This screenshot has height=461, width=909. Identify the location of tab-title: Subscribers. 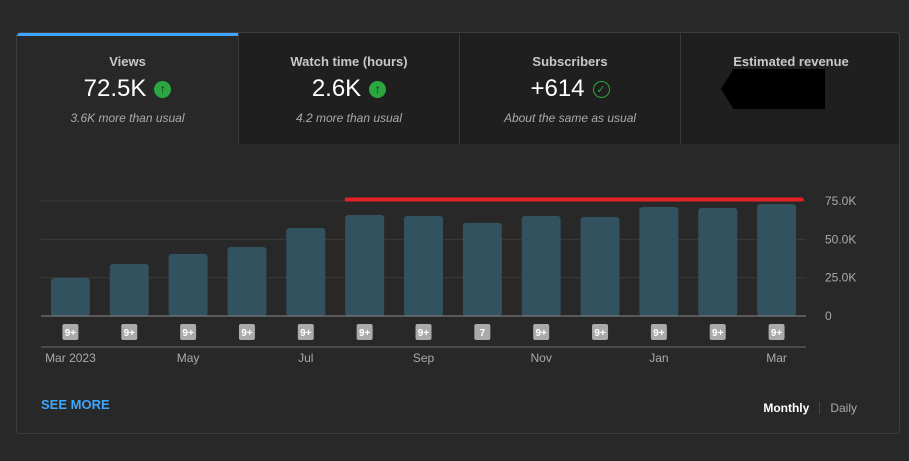
(570, 61).